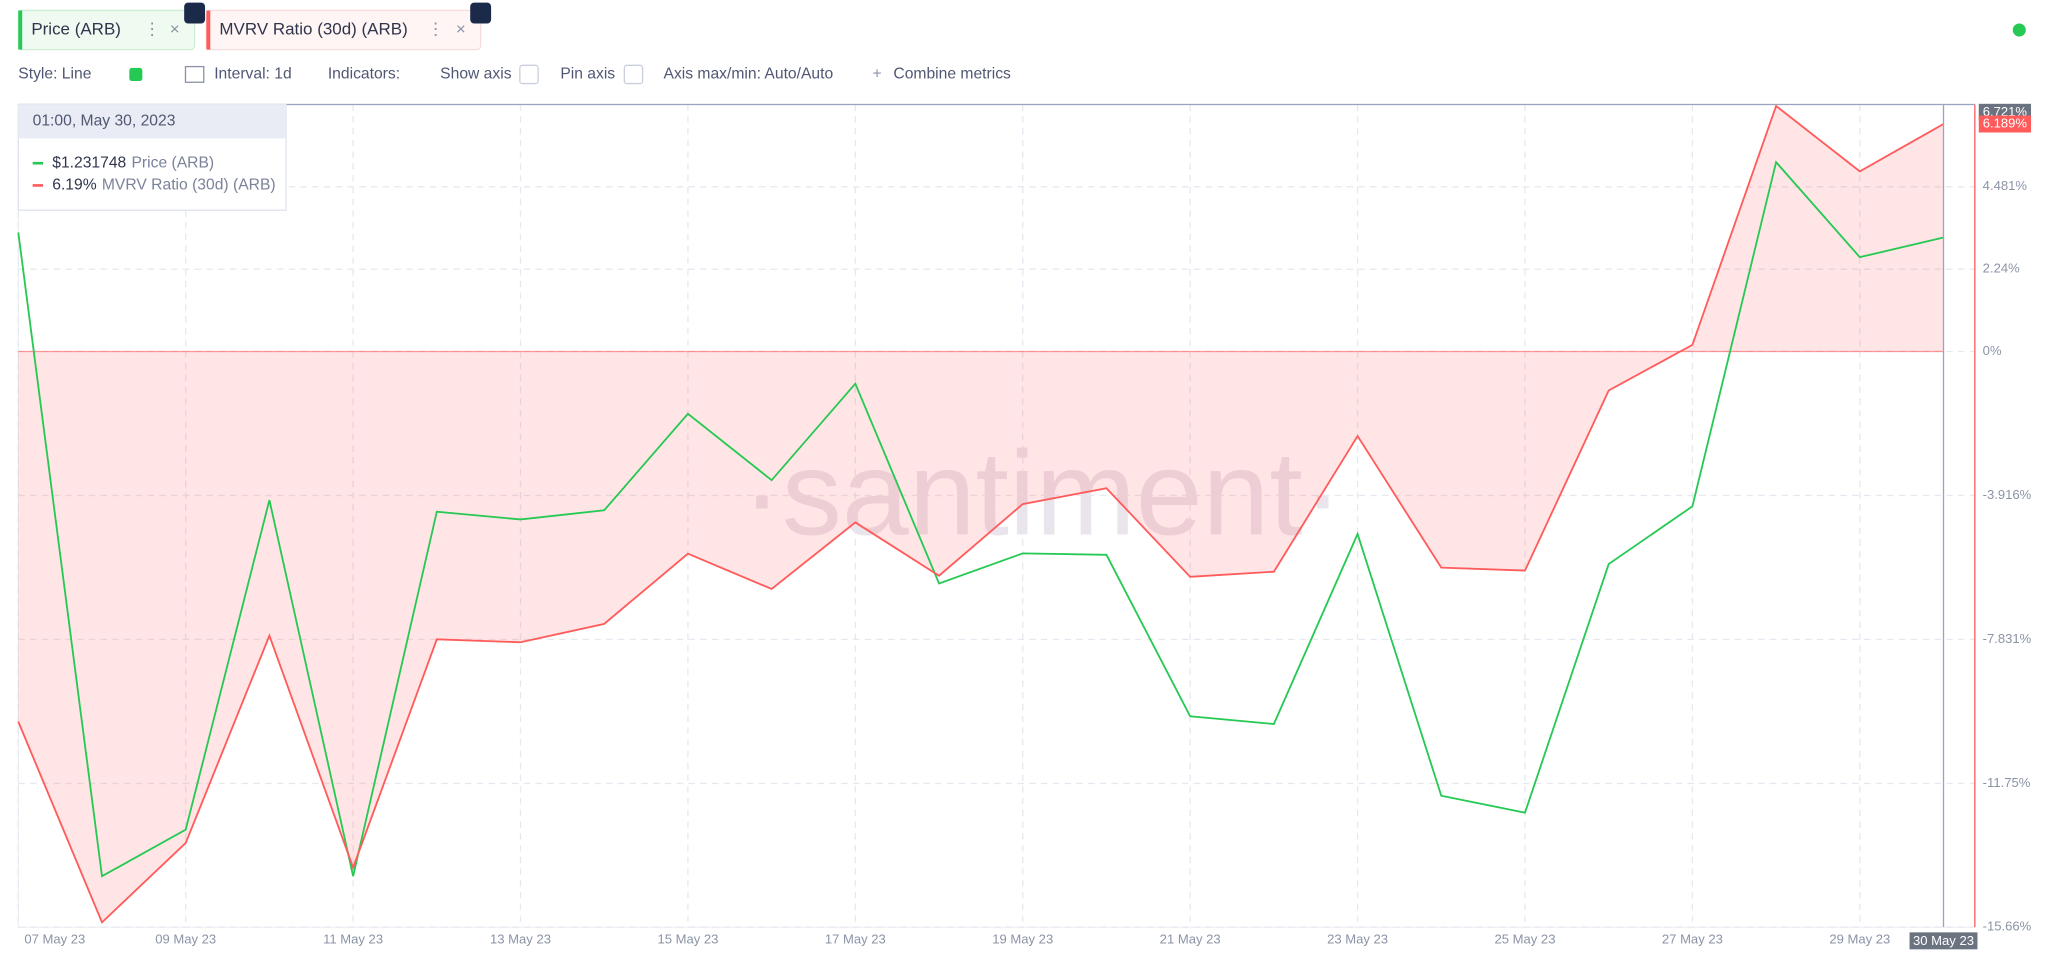  I want to click on watermark: ·santiment·, so click(1042, 493).